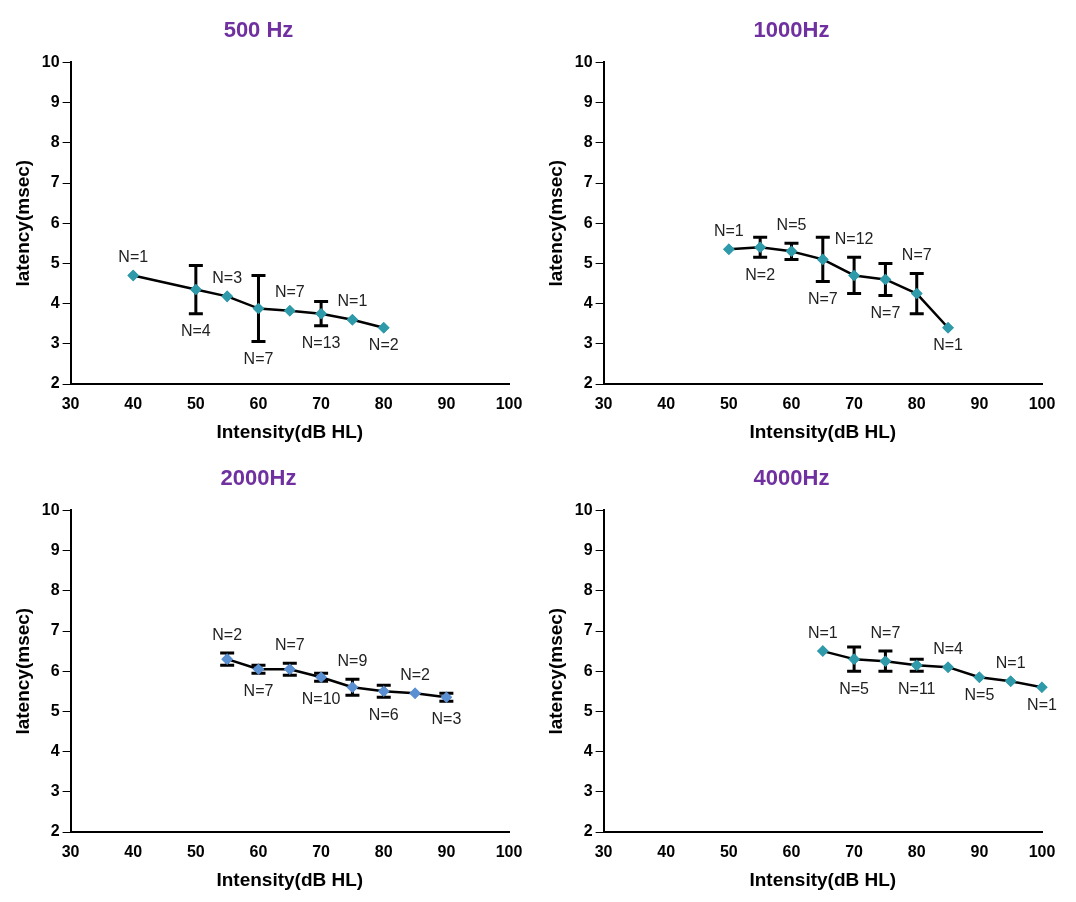 The width and height of the screenshot is (1076, 902). I want to click on annotation: N=3, so click(446, 718).